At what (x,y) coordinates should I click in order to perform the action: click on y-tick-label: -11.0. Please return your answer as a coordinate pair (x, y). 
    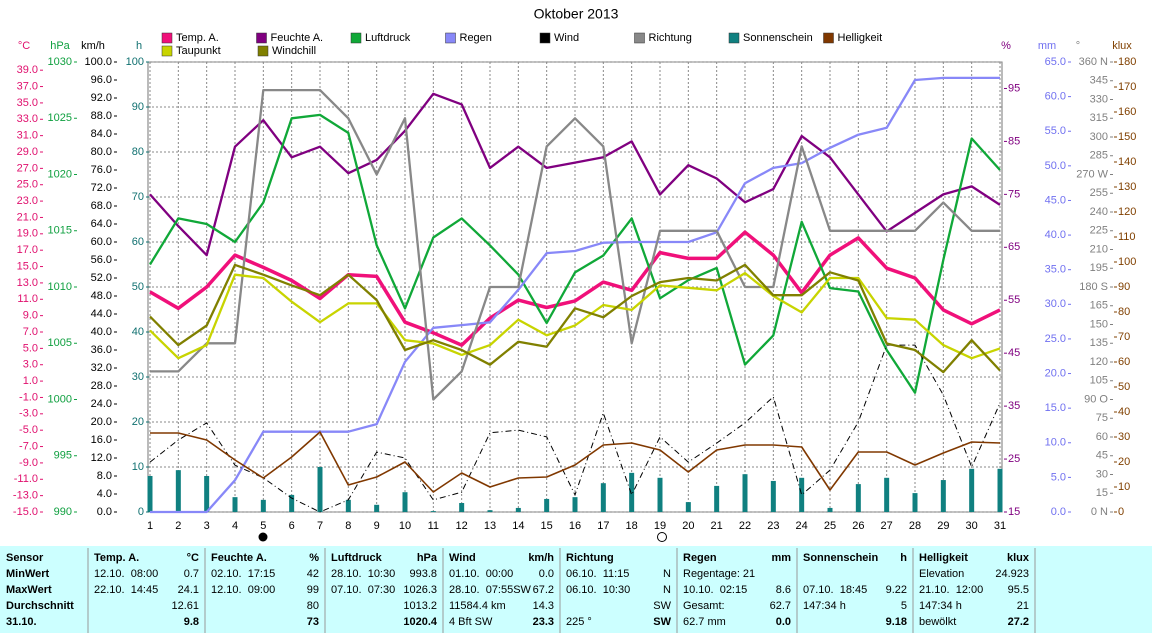
    Looking at the image, I should click on (26, 479).